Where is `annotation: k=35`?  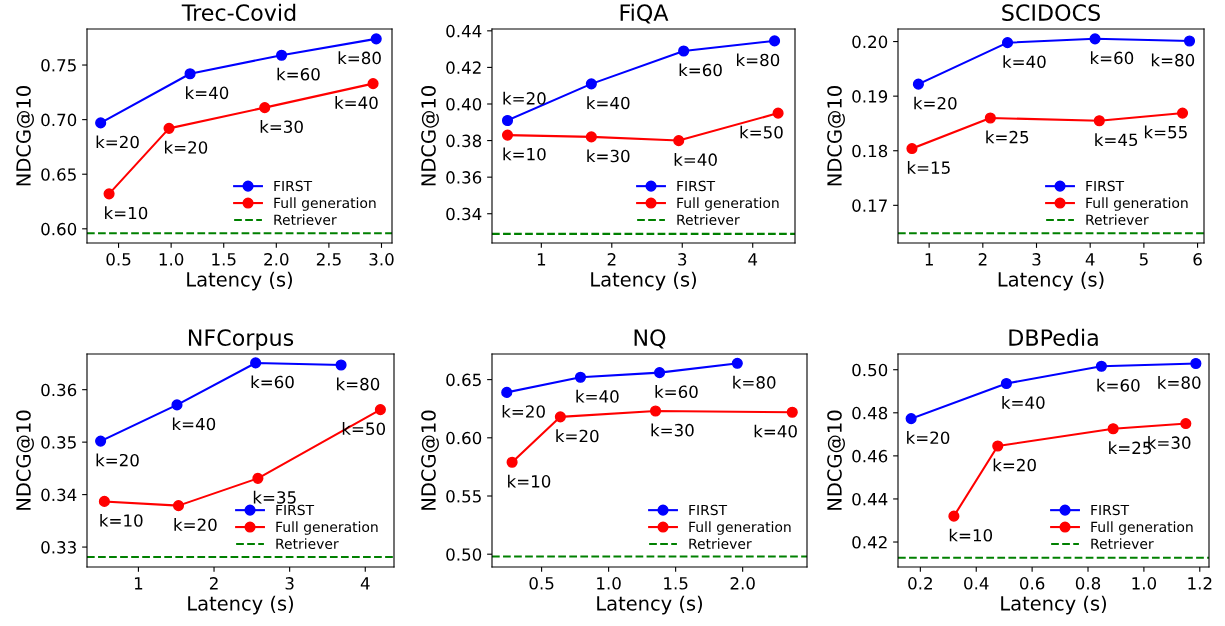 annotation: k=35 is located at coordinates (274, 497).